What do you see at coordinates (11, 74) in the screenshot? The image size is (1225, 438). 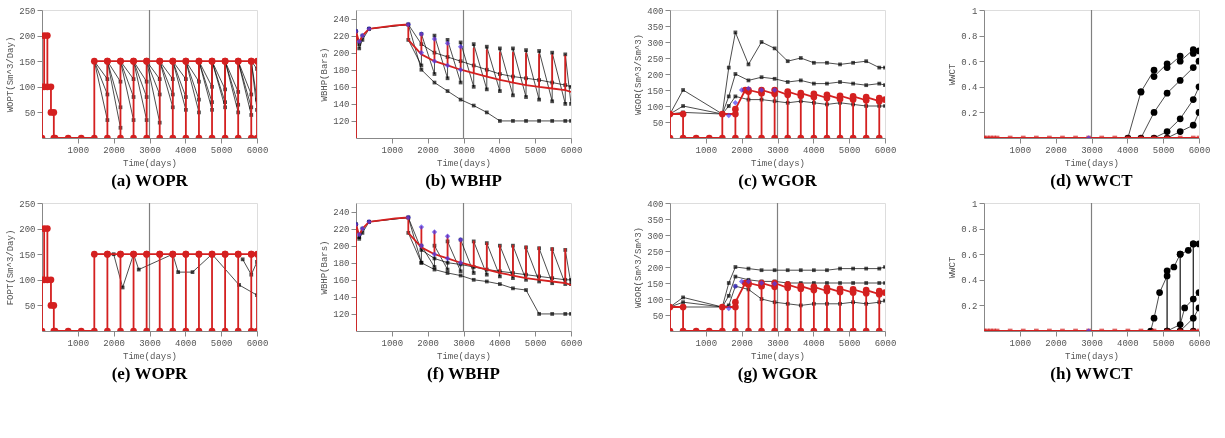 I see `y-axis-title: WOPT(Sm^3/Day)` at bounding box center [11, 74].